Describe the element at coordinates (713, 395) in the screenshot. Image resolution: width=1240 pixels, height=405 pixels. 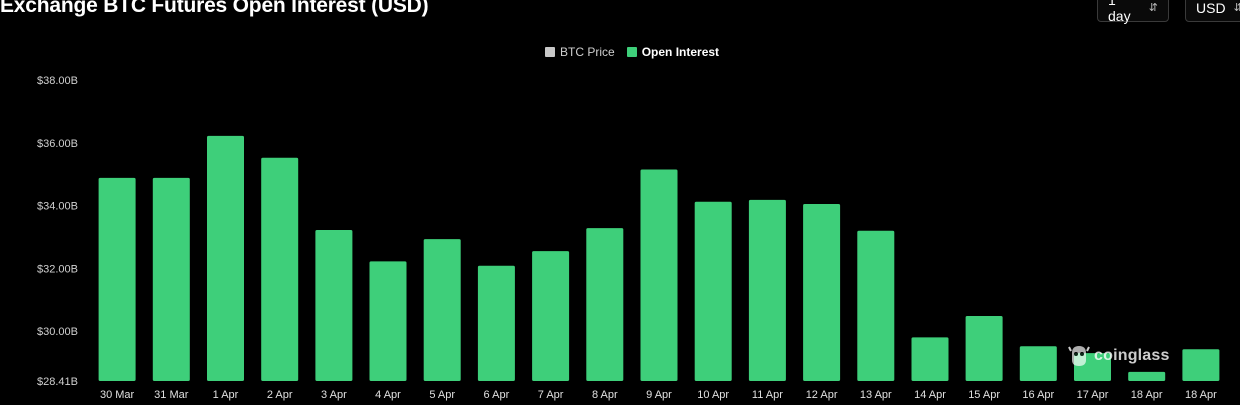
I see `x-tick-label: 10 Apr` at that location.